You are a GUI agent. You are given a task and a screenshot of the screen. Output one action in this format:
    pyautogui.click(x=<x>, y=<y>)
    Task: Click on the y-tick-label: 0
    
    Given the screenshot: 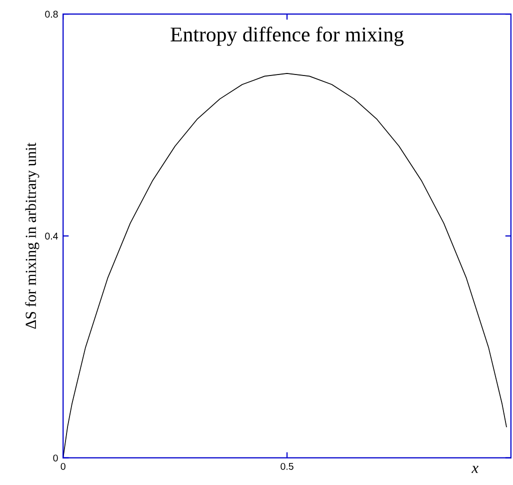 What is the action you would take?
    pyautogui.click(x=55, y=458)
    